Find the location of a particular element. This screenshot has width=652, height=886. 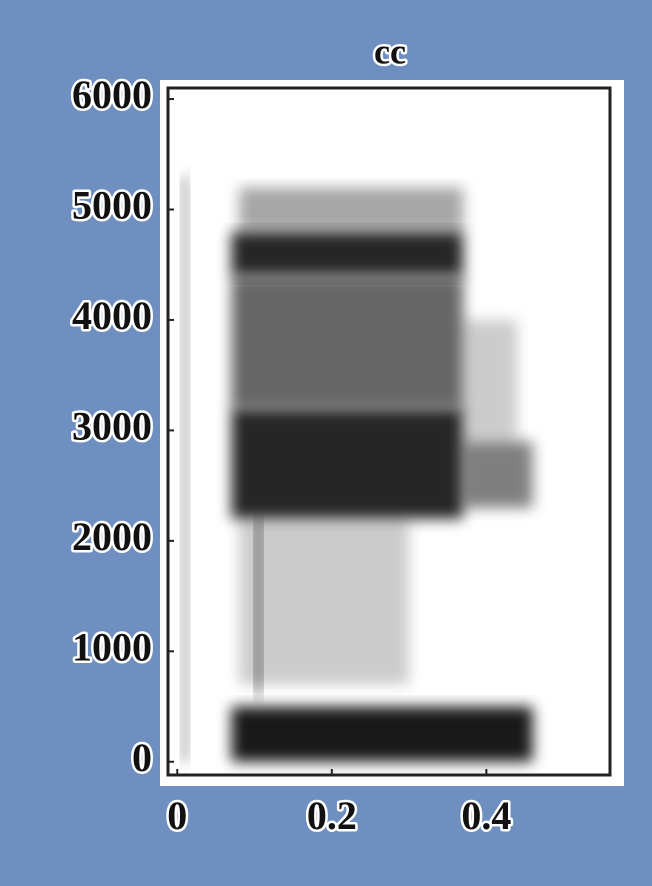

y-tick-label: 1000 is located at coordinates (112, 646).